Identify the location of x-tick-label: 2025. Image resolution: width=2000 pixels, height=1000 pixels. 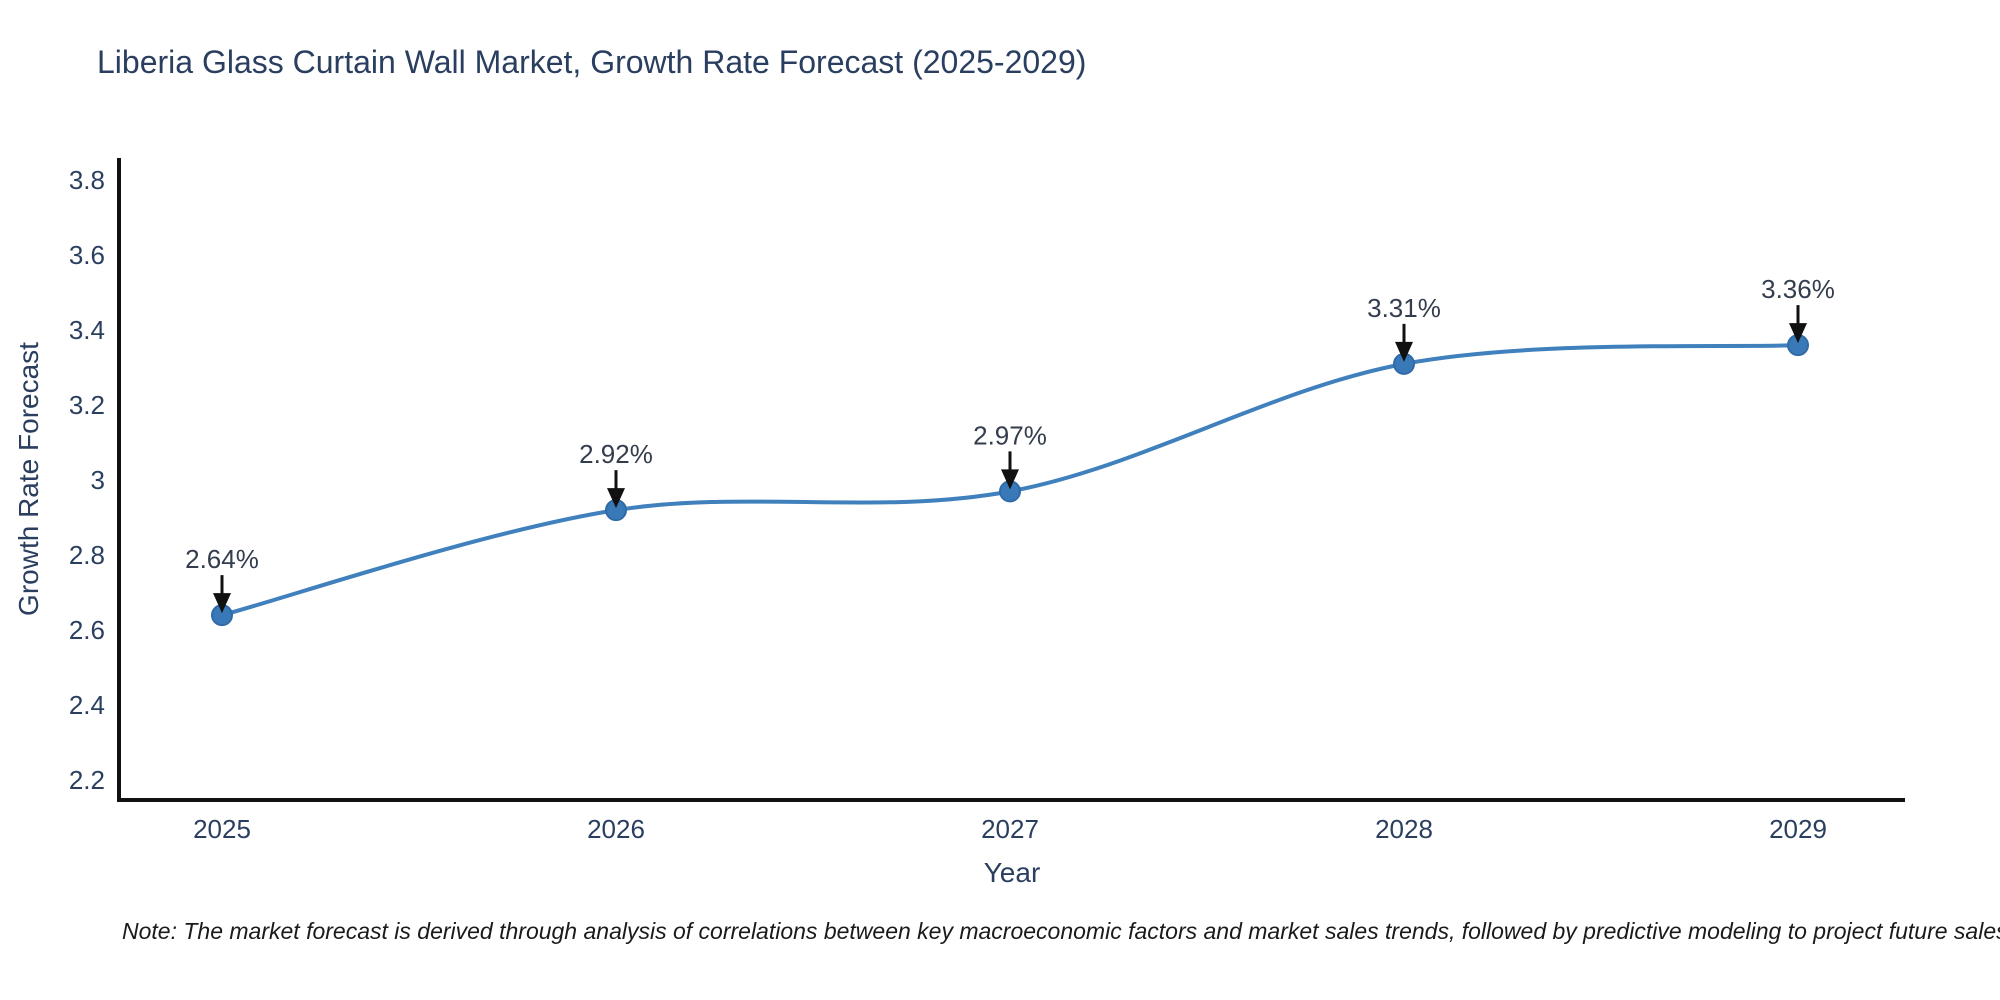
(222, 829).